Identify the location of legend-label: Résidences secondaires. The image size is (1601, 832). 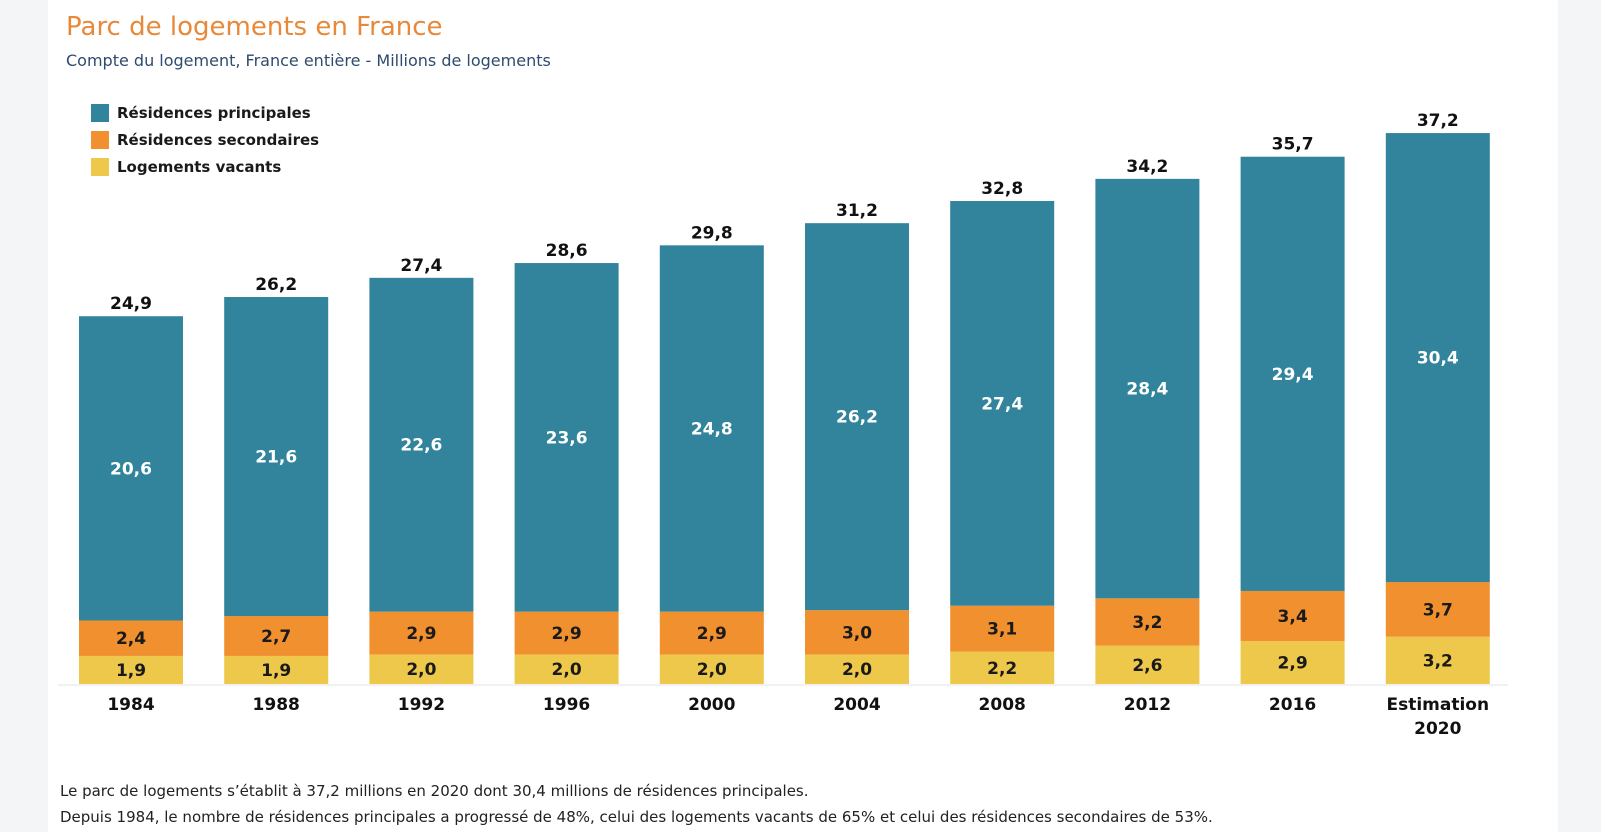
(218, 139).